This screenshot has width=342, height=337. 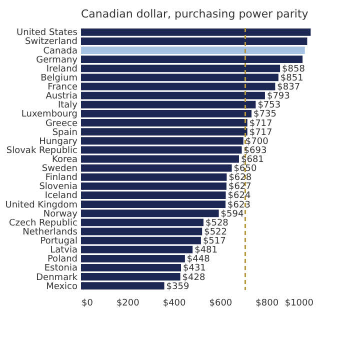 What do you see at coordinates (65, 160) in the screenshot?
I see `y-tick-label: Korea` at bounding box center [65, 160].